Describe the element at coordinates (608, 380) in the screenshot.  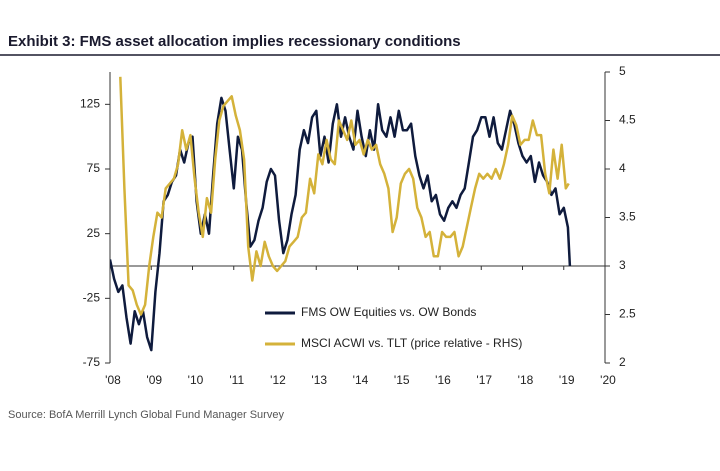
I see `x-tick-label: '20` at that location.